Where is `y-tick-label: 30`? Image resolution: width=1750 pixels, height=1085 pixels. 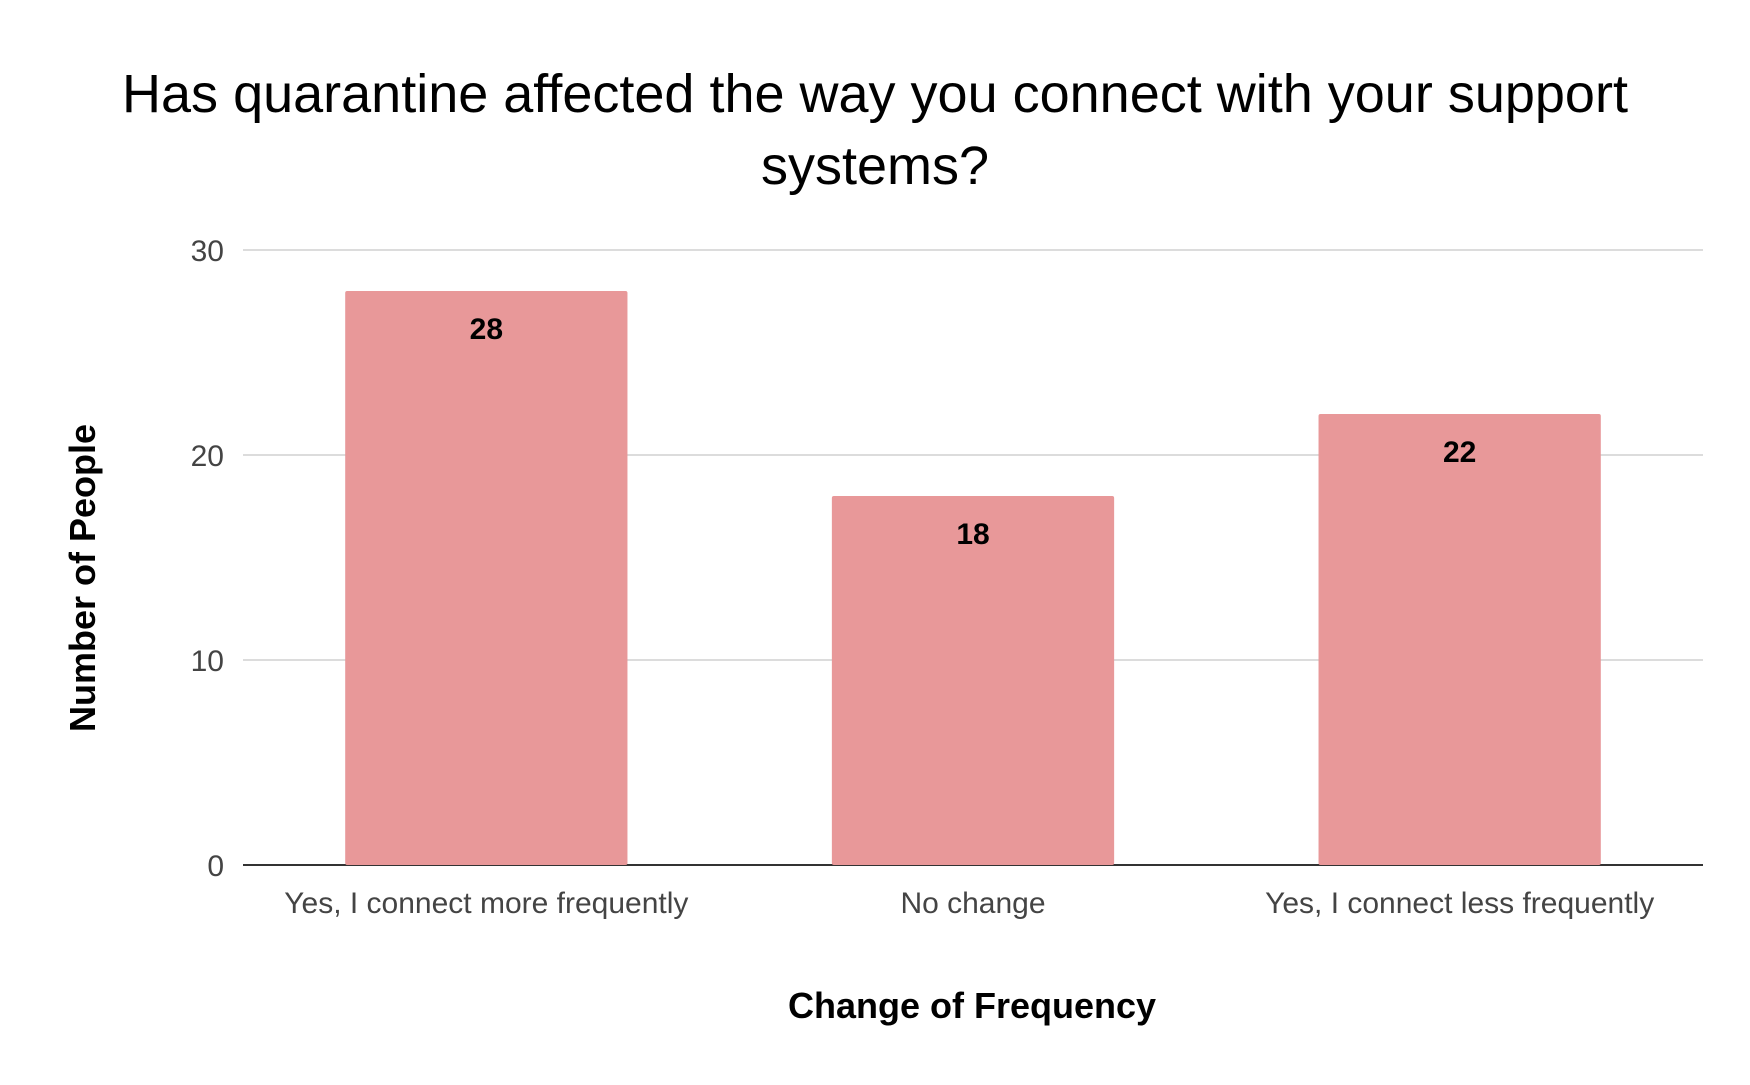 y-tick-label: 30 is located at coordinates (207, 251).